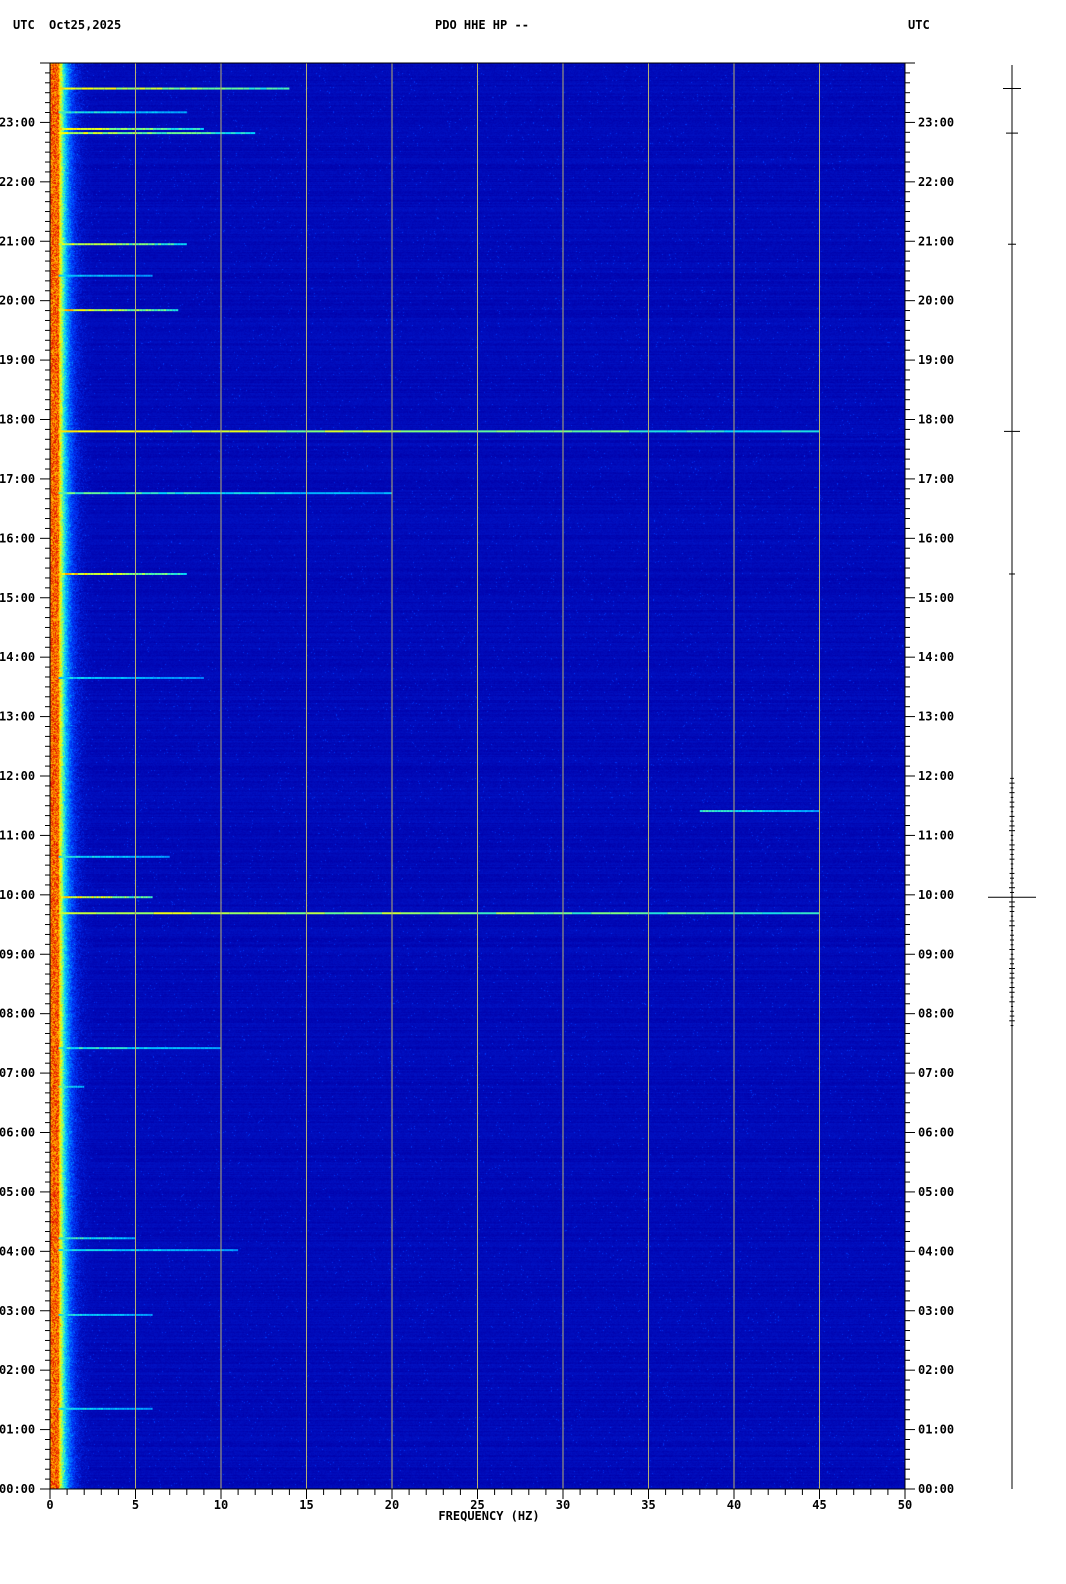 The image size is (1066, 1584). What do you see at coordinates (936, 1311) in the screenshot?
I see `right-y-tick-label: 03:00` at bounding box center [936, 1311].